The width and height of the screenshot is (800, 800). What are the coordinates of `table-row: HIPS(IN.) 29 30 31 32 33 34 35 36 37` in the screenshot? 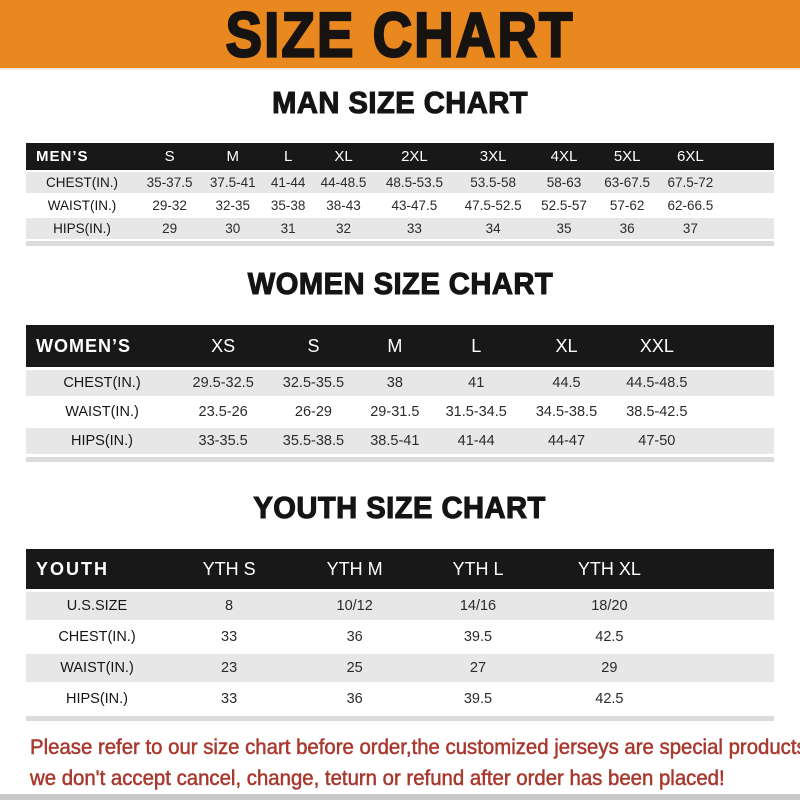 It's located at (400, 228).